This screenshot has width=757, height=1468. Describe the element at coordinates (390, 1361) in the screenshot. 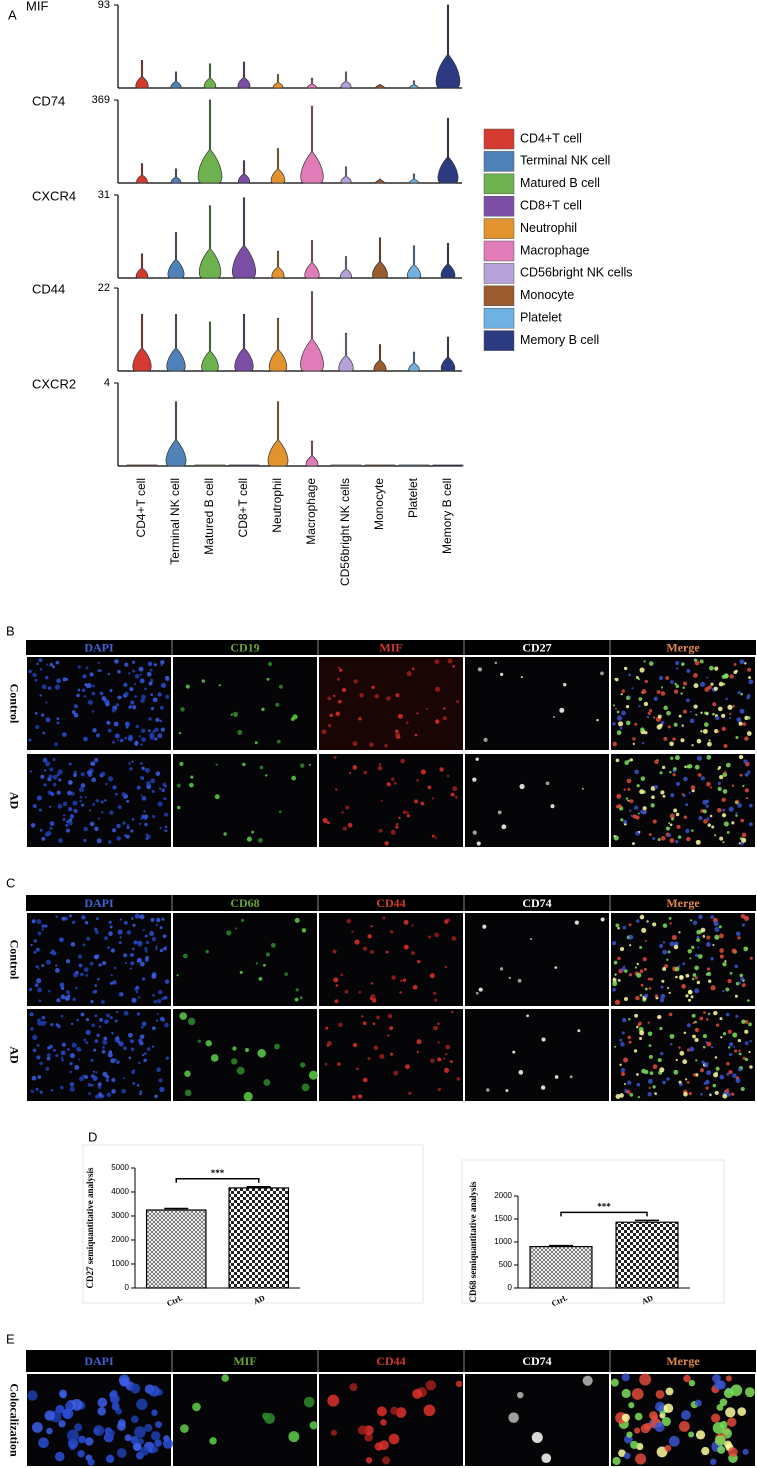

I see `channel-label: CD44` at that location.